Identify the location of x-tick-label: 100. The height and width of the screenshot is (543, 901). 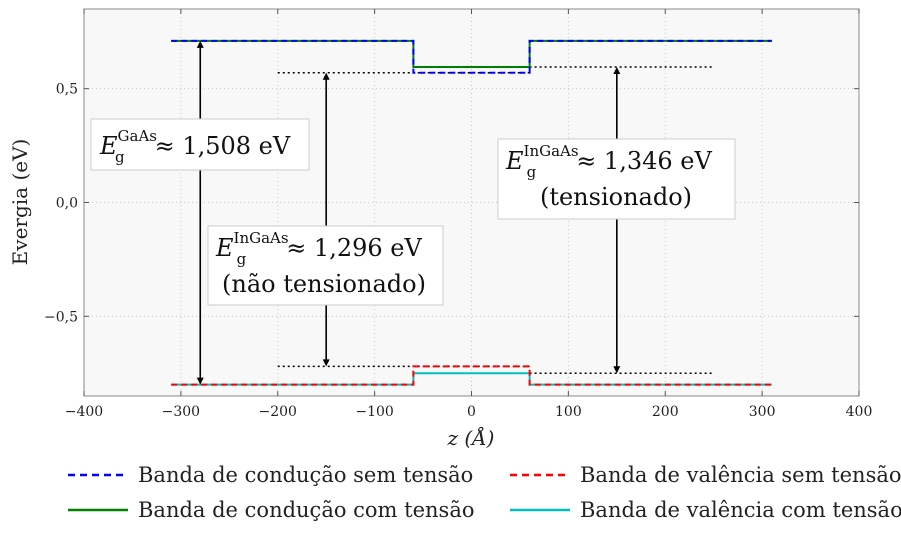
(568, 412).